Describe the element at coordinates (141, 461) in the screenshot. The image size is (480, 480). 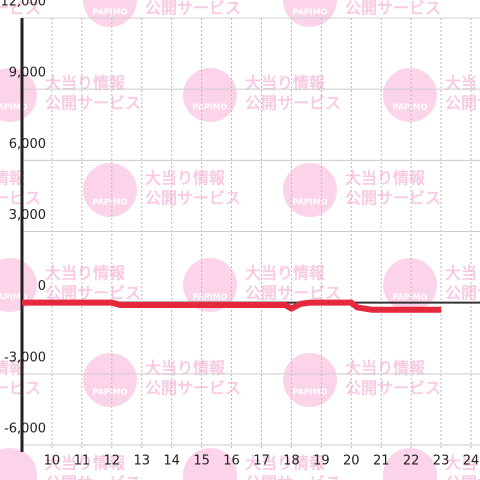
I see `x-tick-label: 13` at that location.